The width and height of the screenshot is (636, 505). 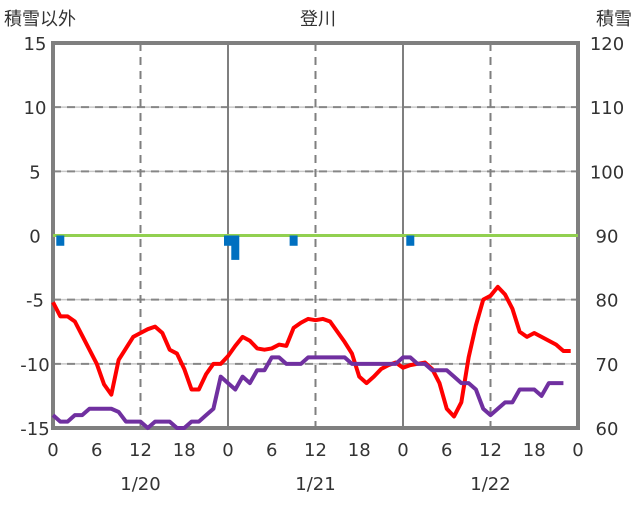 I want to click on y-left-tick: 0, so click(x=34, y=237).